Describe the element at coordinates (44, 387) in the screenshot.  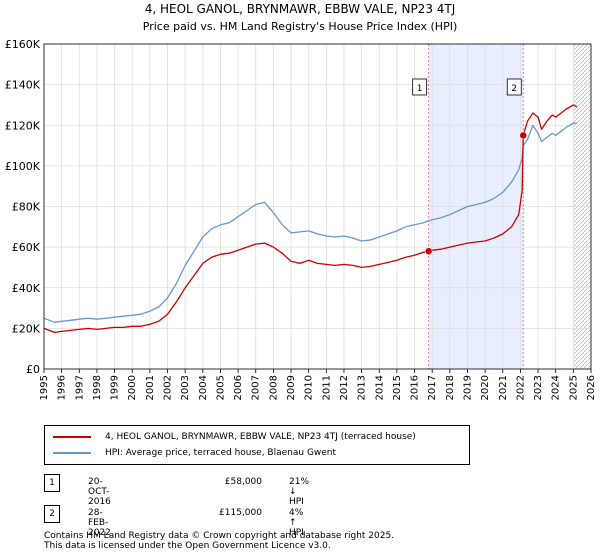
I see `x-tick-label: 1995` at that location.